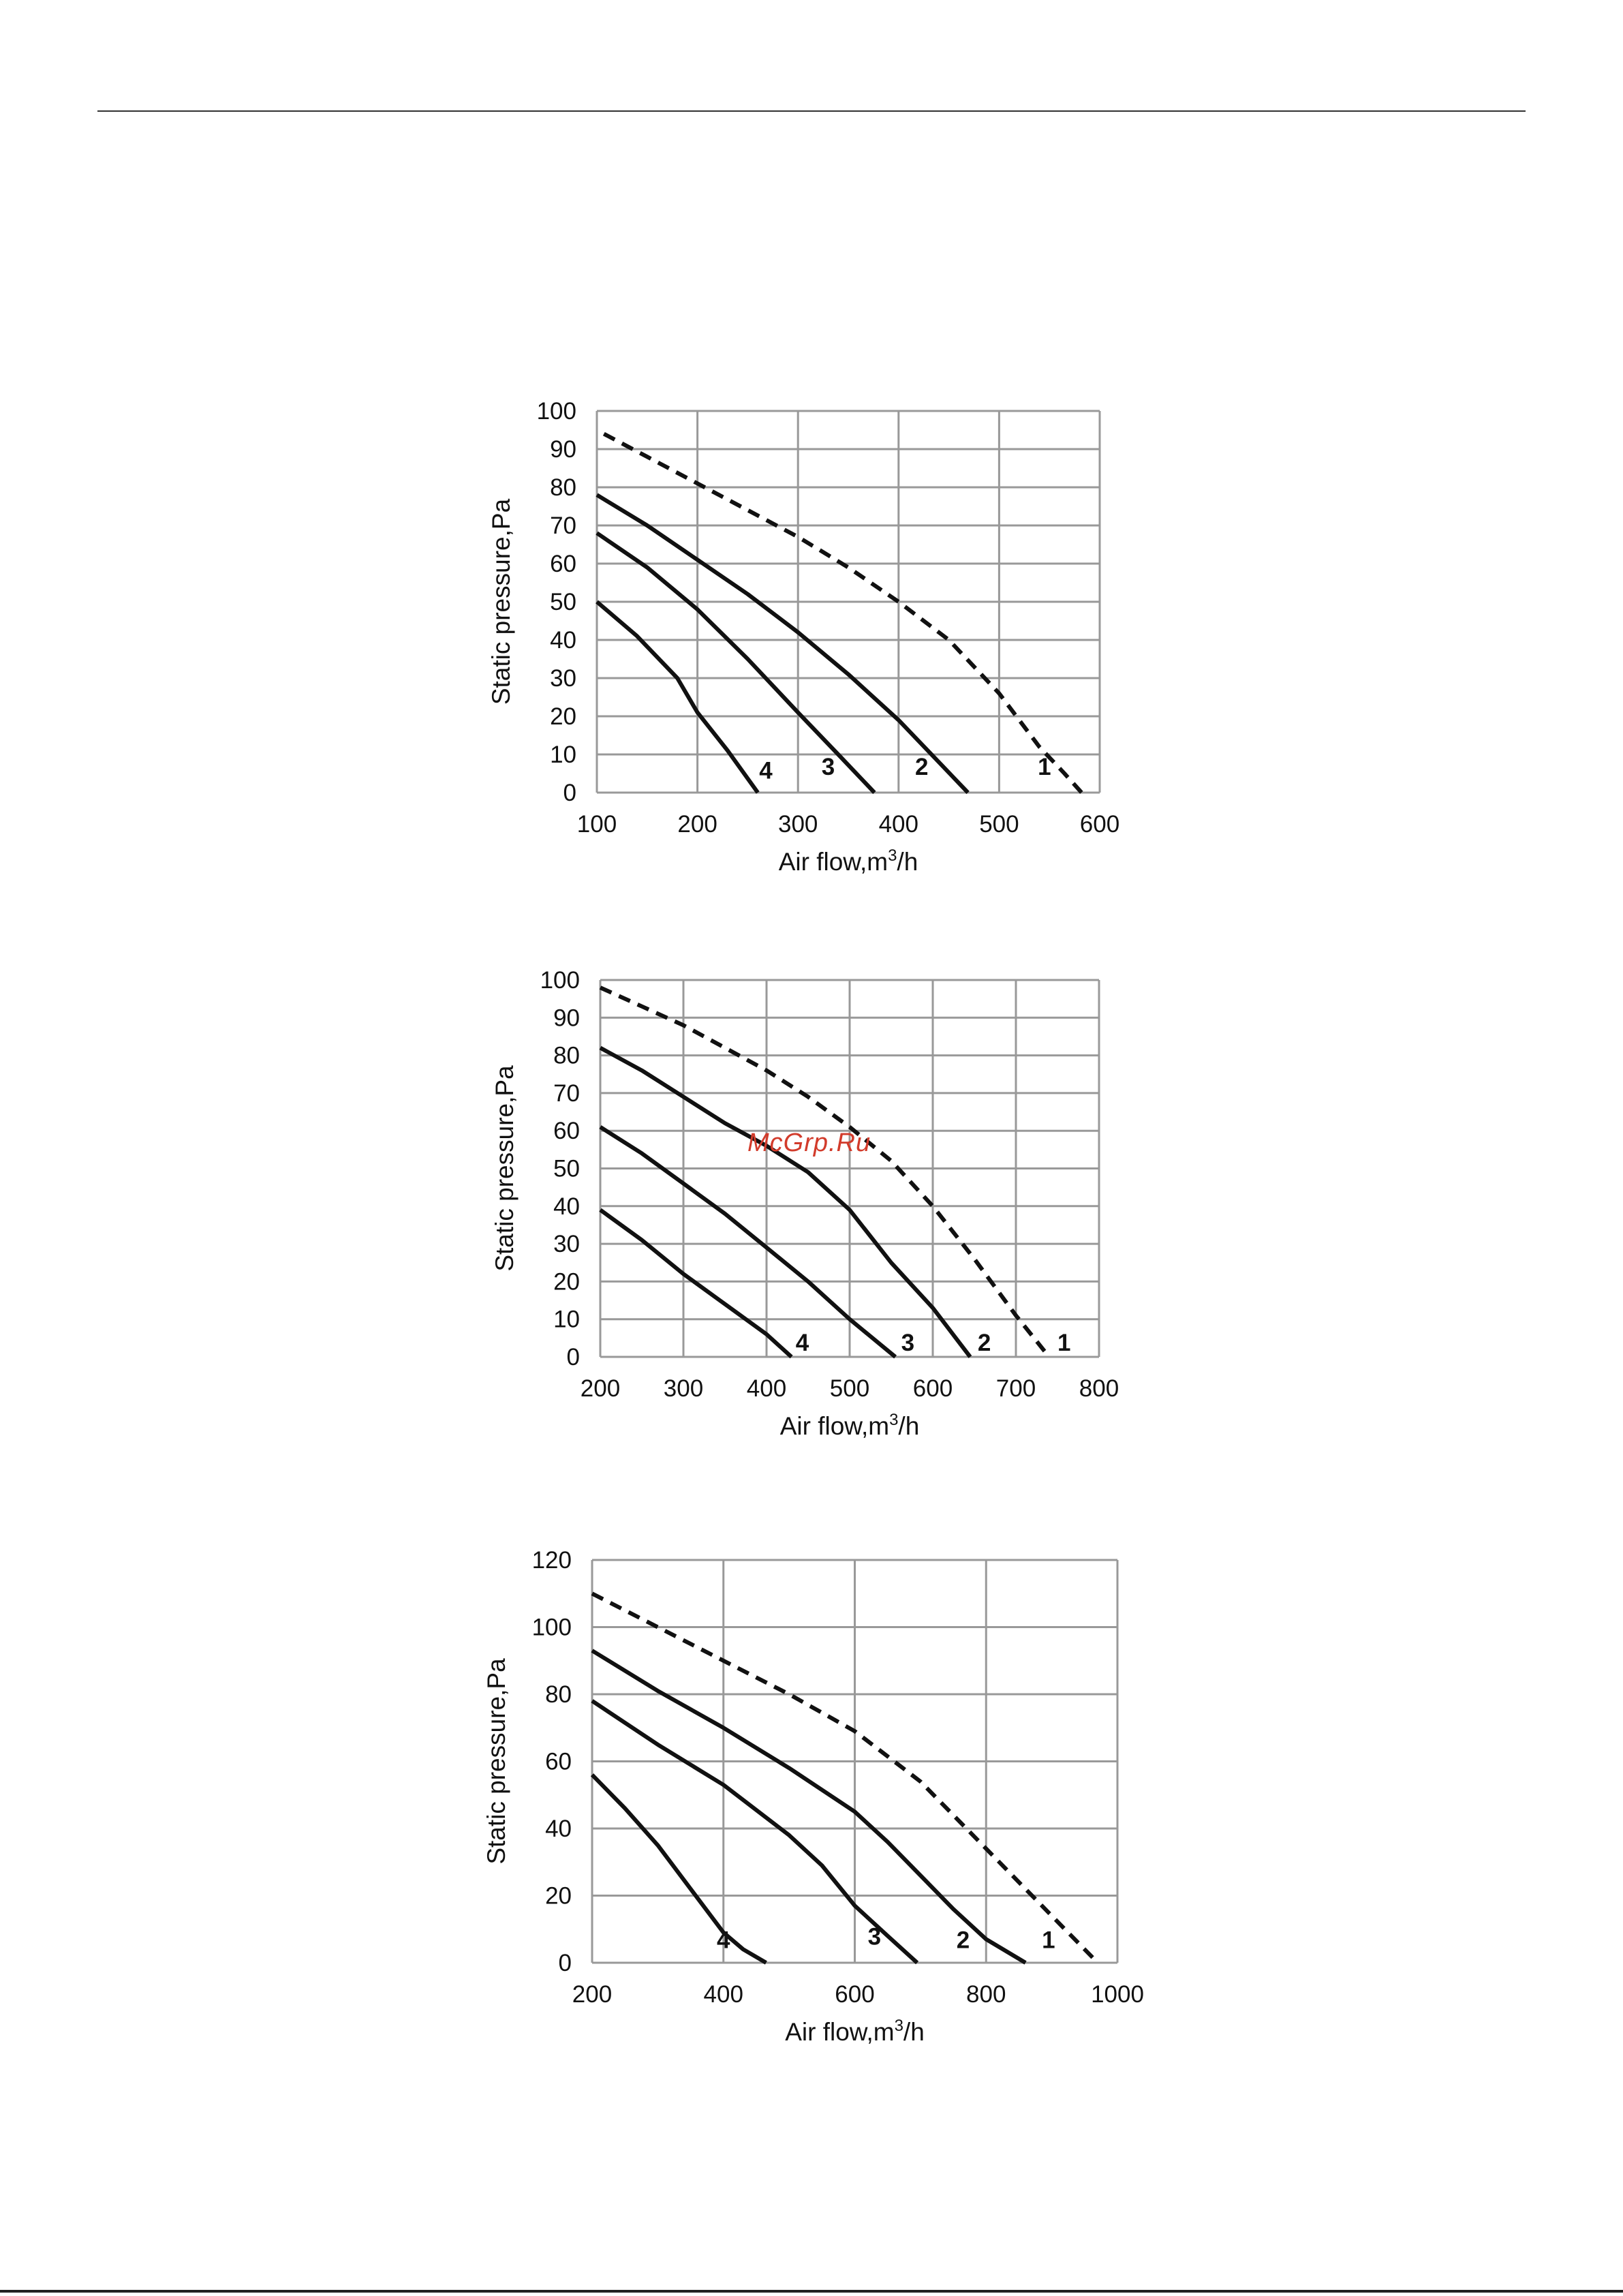  What do you see at coordinates (1016, 1388) in the screenshot?
I see `x-tick-label: 700` at bounding box center [1016, 1388].